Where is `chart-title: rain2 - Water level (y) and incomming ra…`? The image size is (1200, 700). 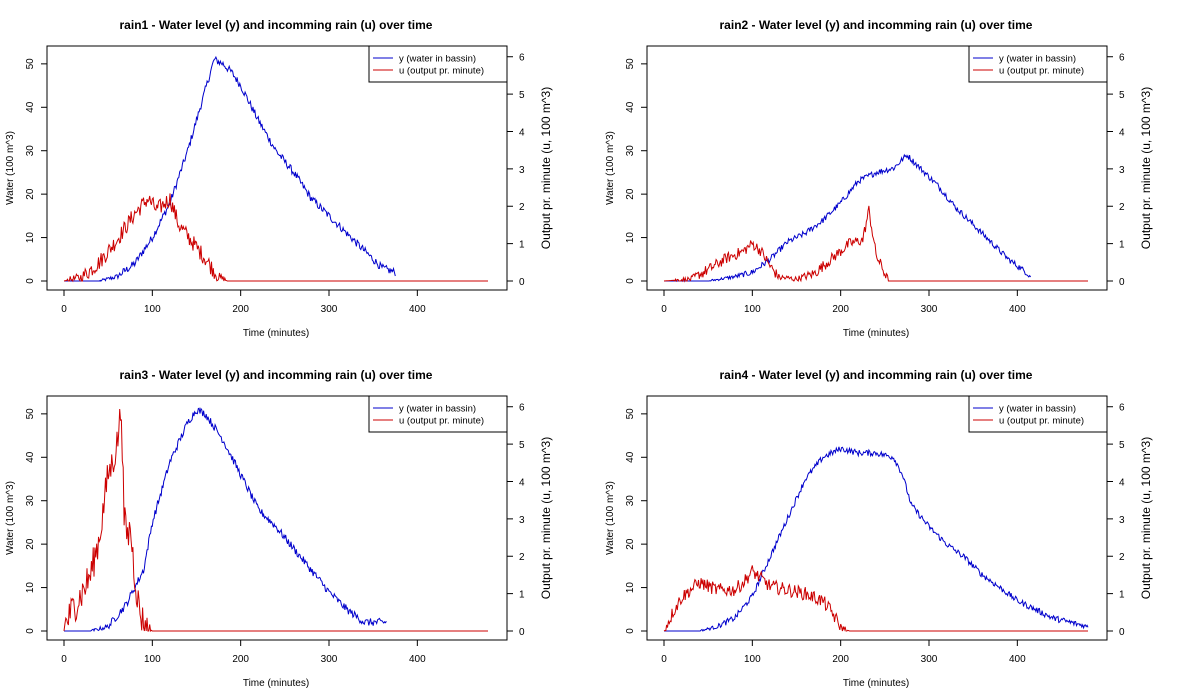 chart-title: rain2 - Water level (y) and incomming ra… is located at coordinates (876, 25).